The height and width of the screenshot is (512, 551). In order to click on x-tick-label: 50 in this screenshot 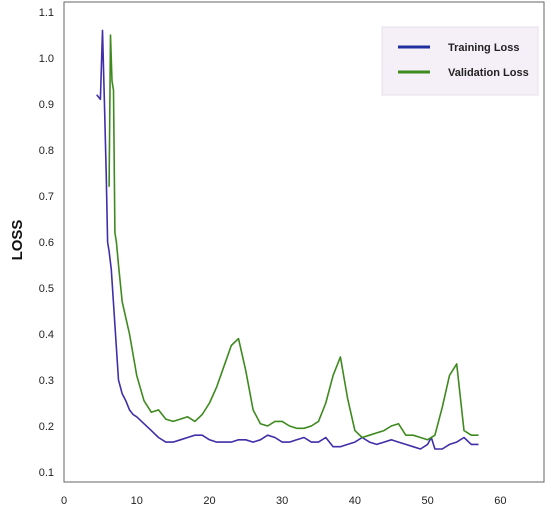, I will do `click(428, 501)`.